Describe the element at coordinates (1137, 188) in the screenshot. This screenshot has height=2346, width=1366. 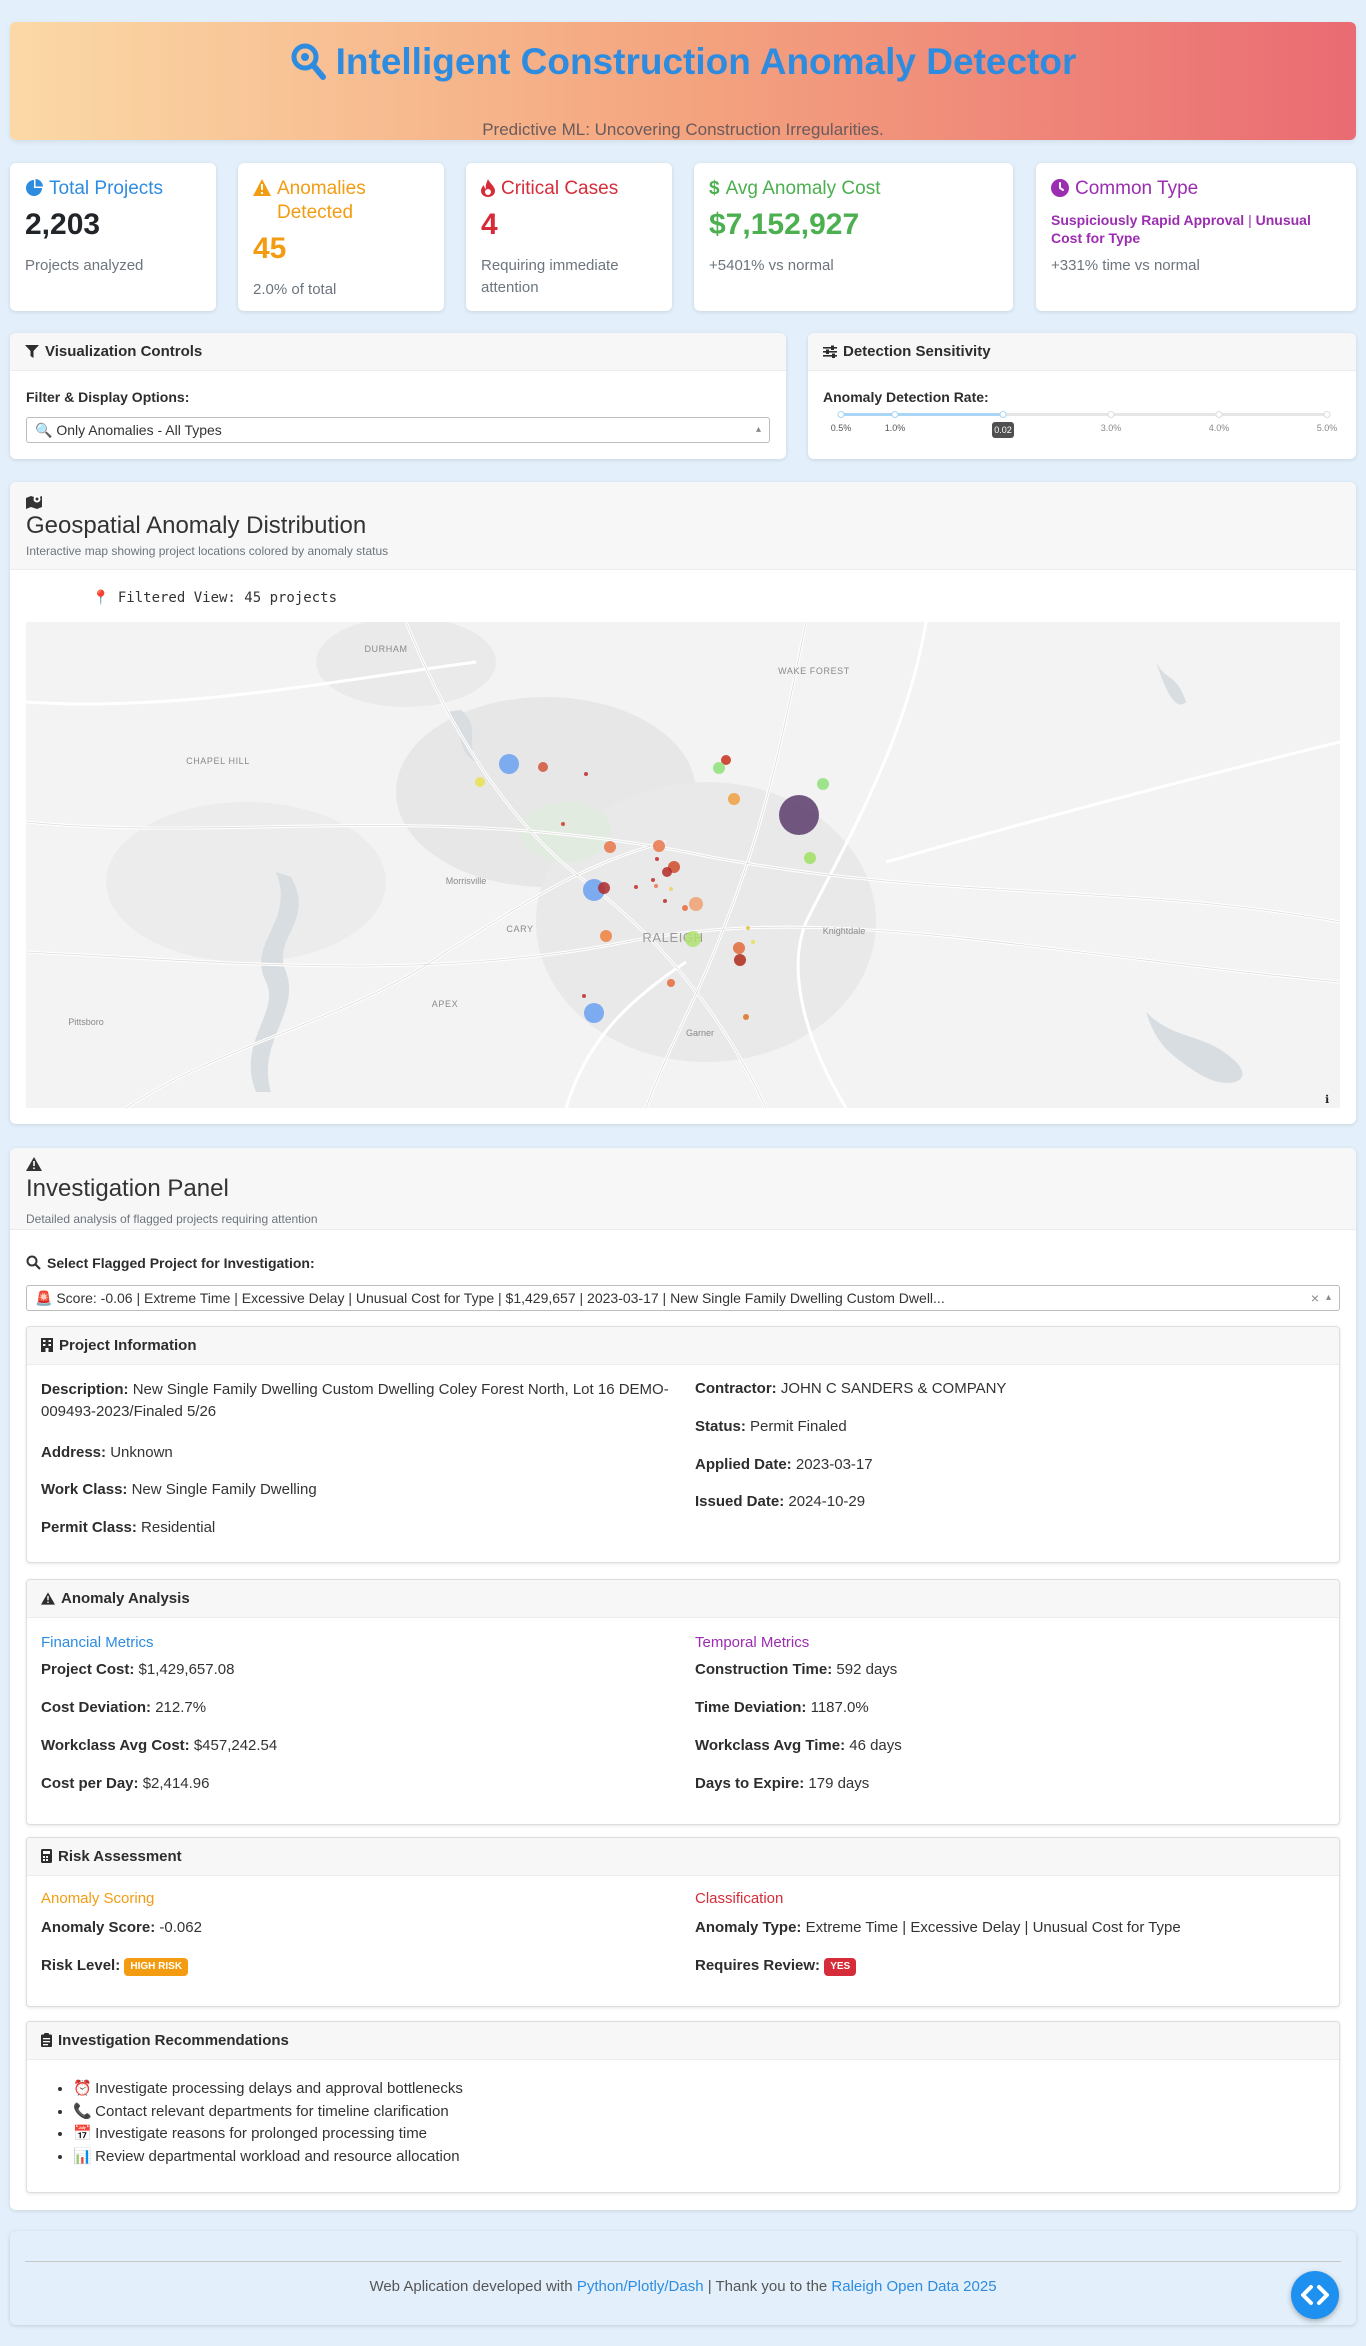
I see `kpi-title: Common Type` at that location.